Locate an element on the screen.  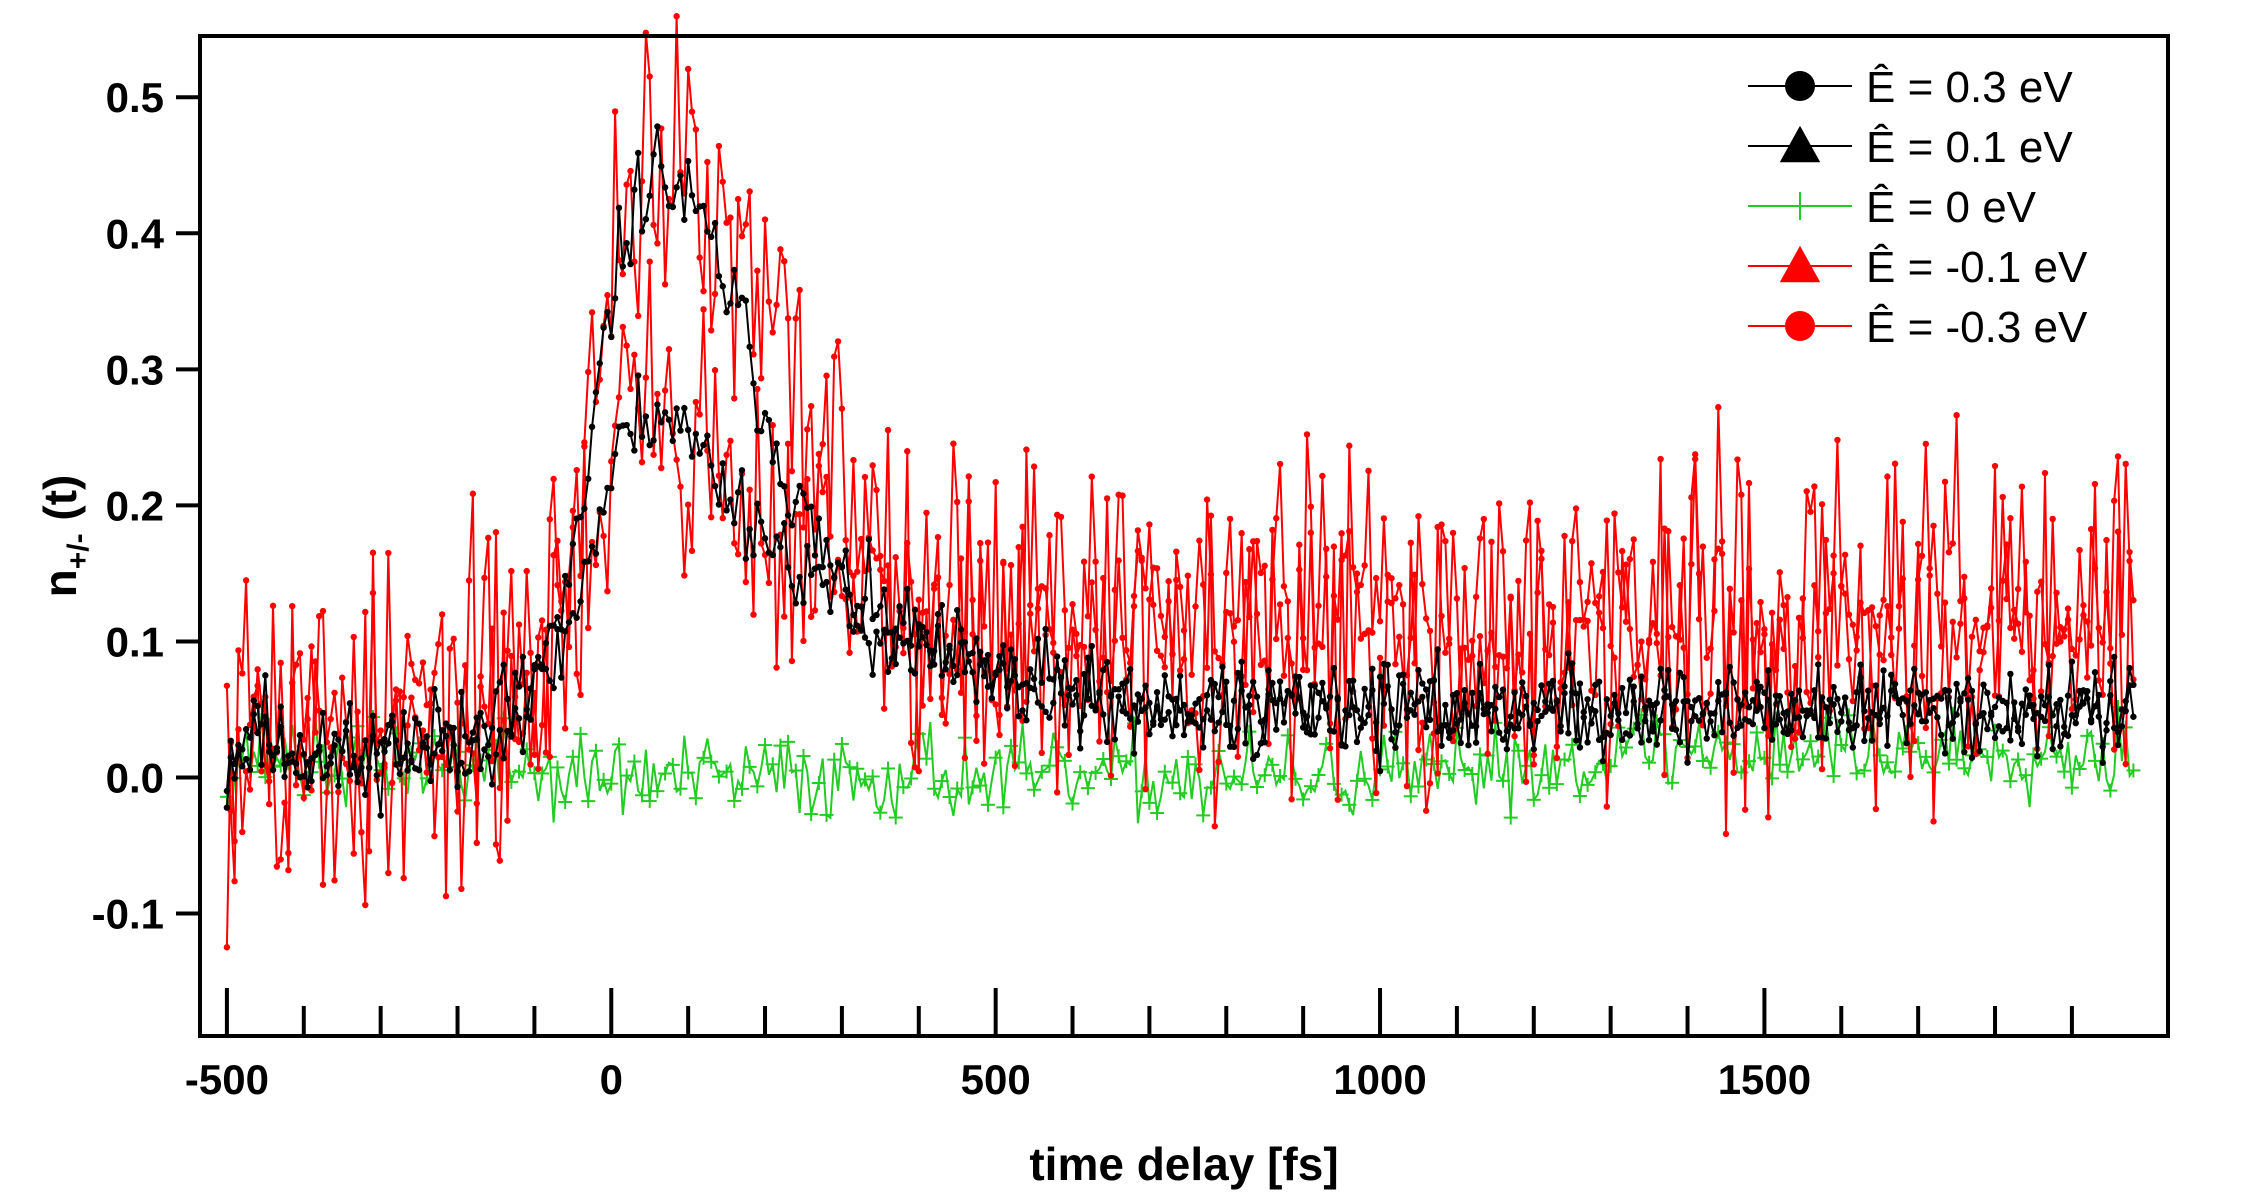
y-axis-title: n+/- (t) is located at coordinates (64, 536).